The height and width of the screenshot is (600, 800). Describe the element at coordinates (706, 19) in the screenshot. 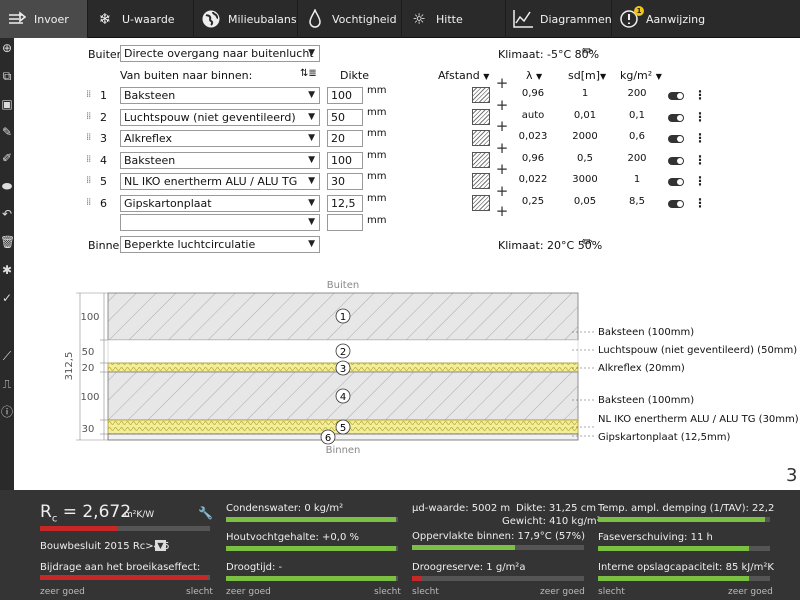

I see `tab-aanwijzing: Aanwijzing` at that location.